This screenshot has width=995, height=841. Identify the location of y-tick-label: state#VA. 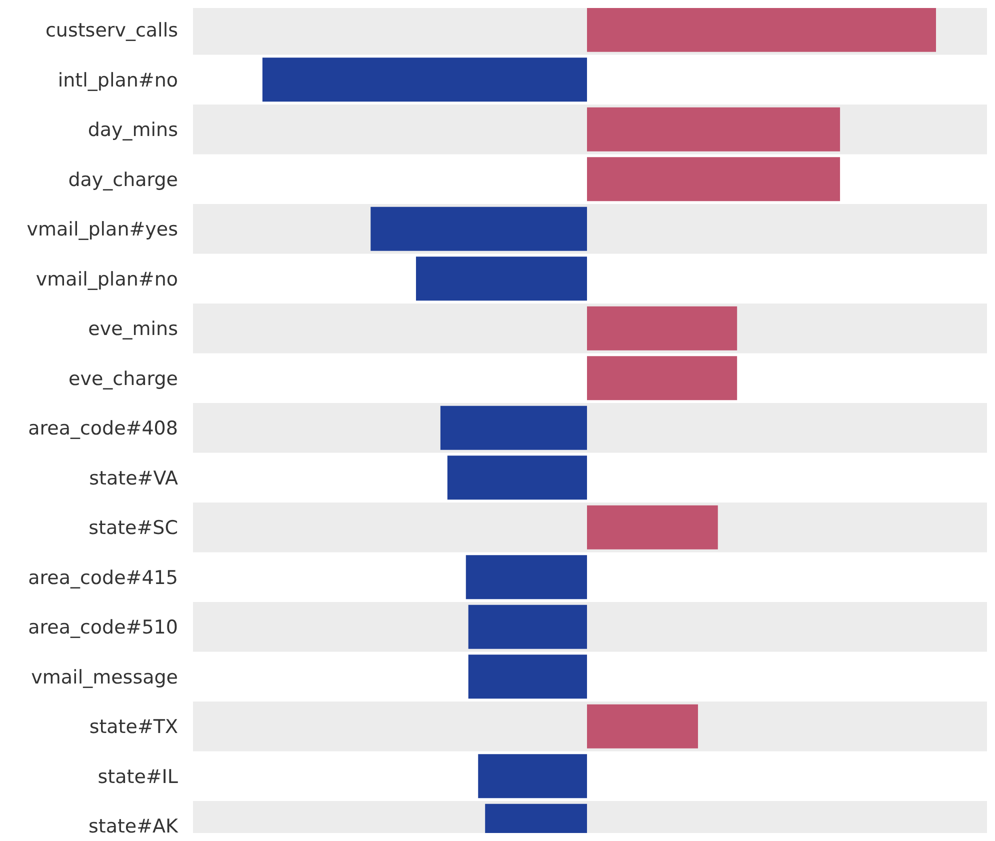
(133, 478).